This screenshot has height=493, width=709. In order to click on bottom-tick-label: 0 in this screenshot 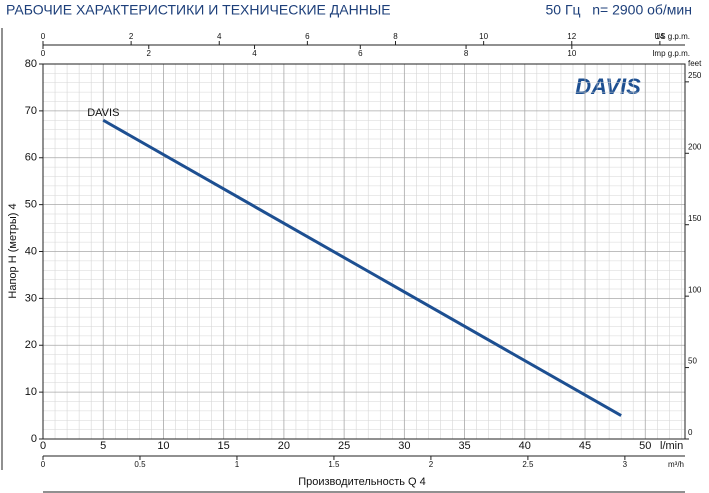, I will do `click(43, 464)`.